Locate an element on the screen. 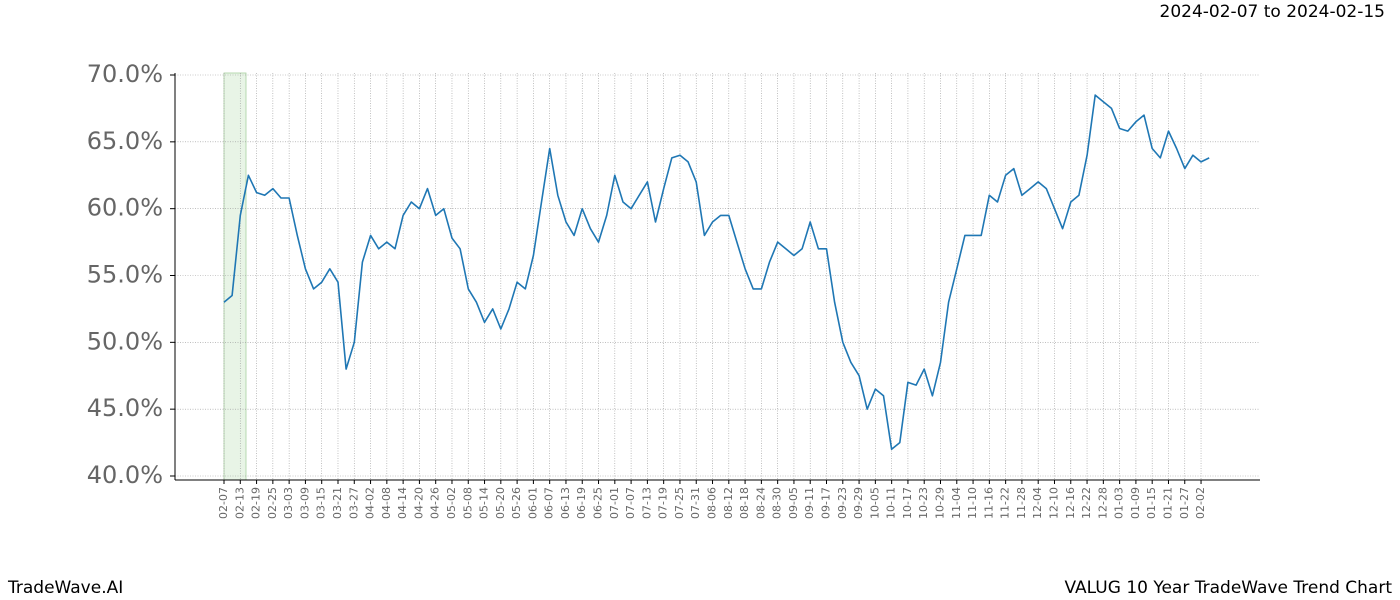  x-tick-label: 09-23 is located at coordinates (842, 503).